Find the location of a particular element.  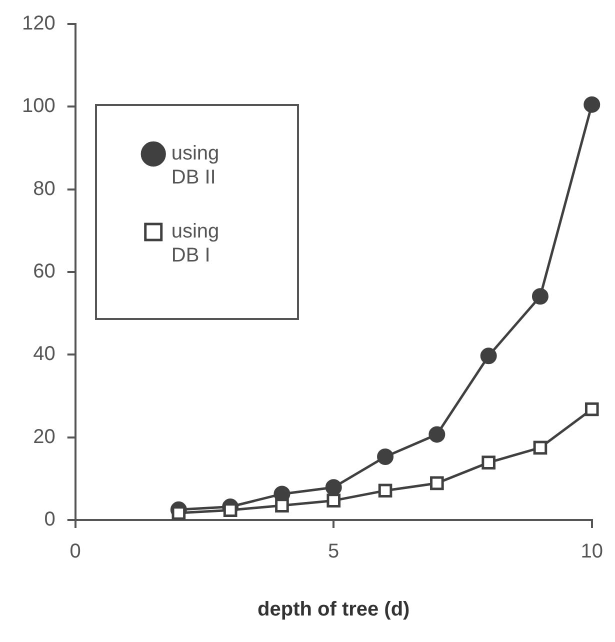

y-tick-label: 40 is located at coordinates (44, 354).